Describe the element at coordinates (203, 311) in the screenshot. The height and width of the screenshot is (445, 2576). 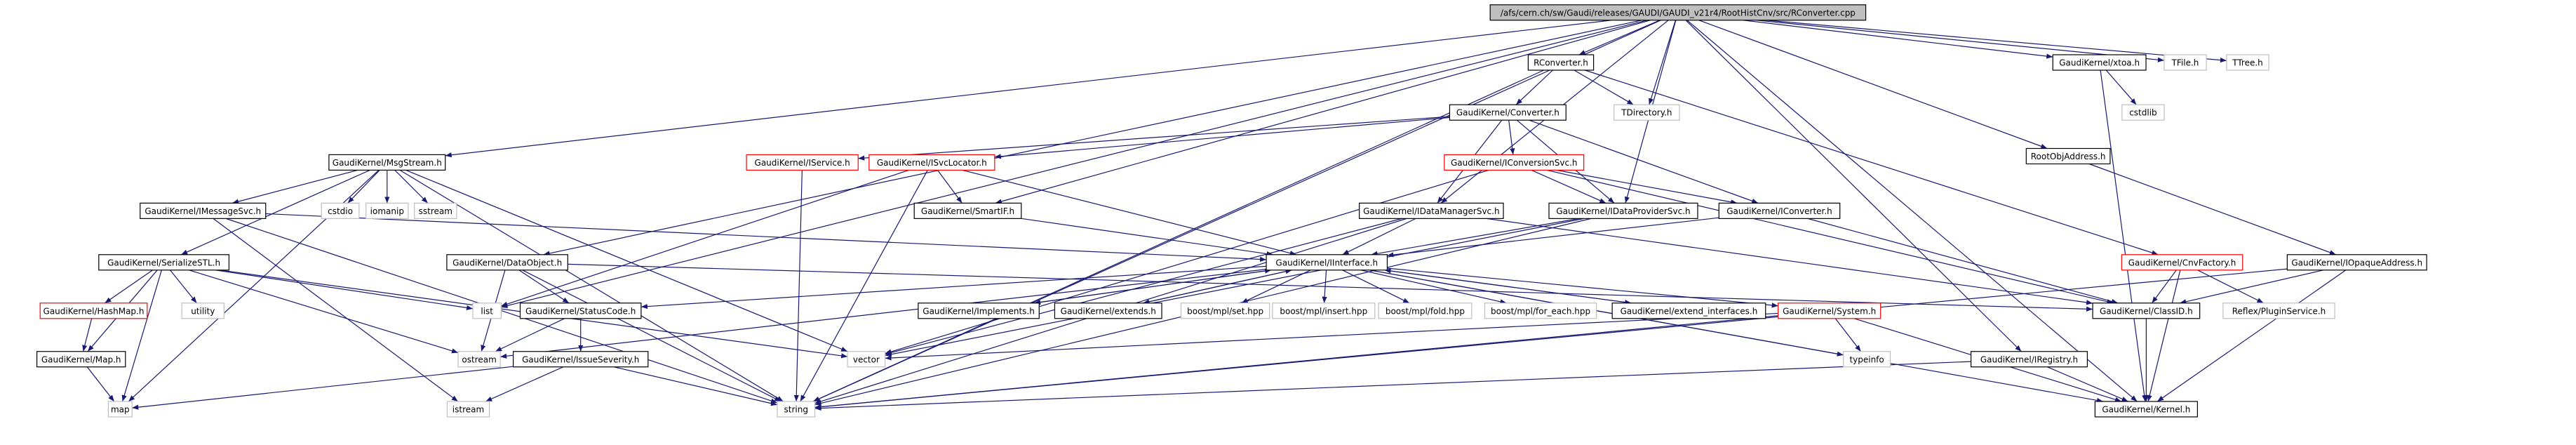
I see `node-label: utility` at that location.